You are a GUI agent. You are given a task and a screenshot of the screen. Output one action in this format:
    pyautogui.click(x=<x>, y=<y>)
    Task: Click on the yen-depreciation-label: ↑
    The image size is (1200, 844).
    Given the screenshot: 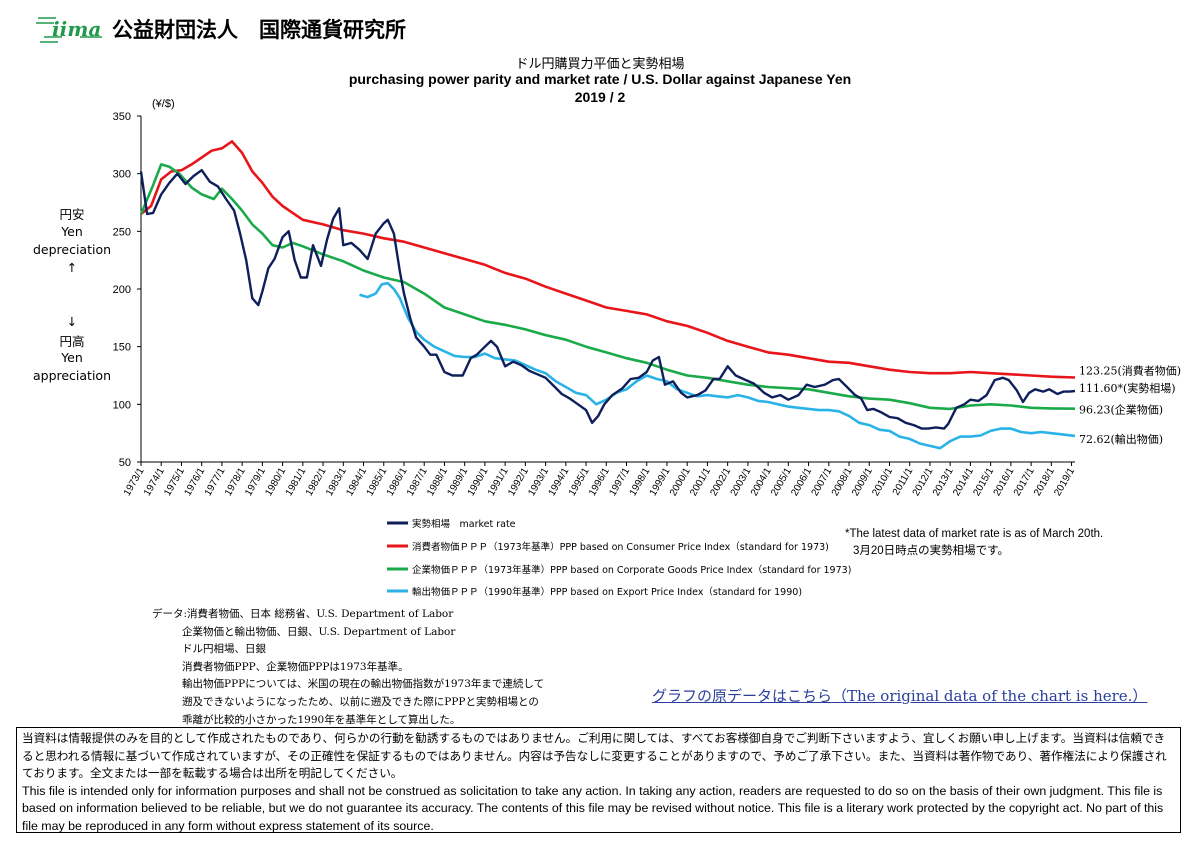 What is the action you would take?
    pyautogui.click(x=72, y=267)
    